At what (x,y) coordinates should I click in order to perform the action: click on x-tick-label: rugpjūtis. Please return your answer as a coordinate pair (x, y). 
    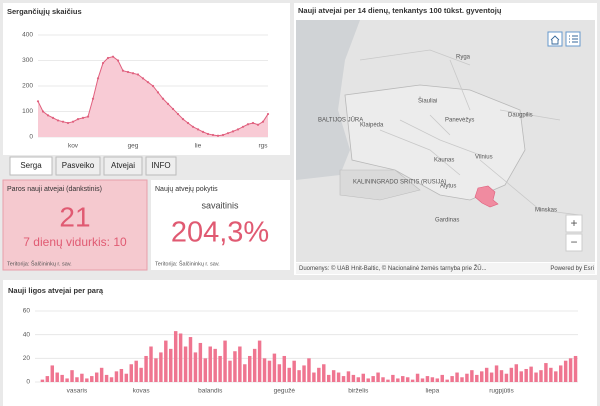
    Looking at the image, I should click on (501, 391).